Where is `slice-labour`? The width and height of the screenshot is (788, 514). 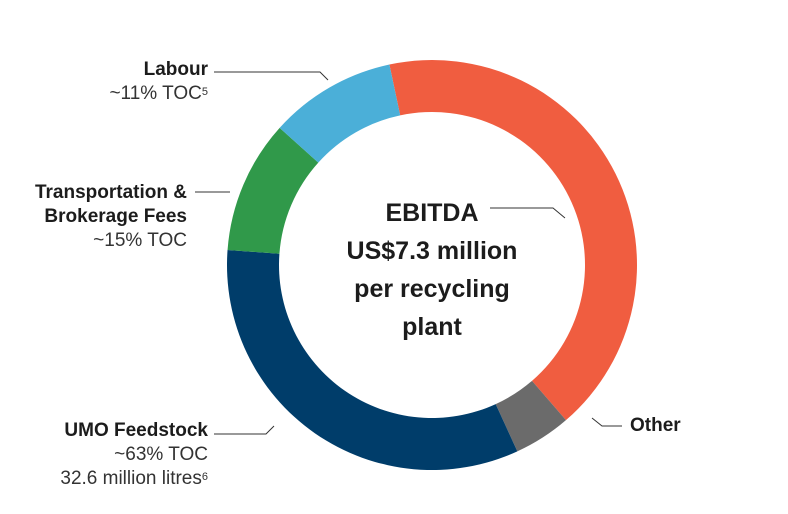 slice-labour is located at coordinates (340, 113).